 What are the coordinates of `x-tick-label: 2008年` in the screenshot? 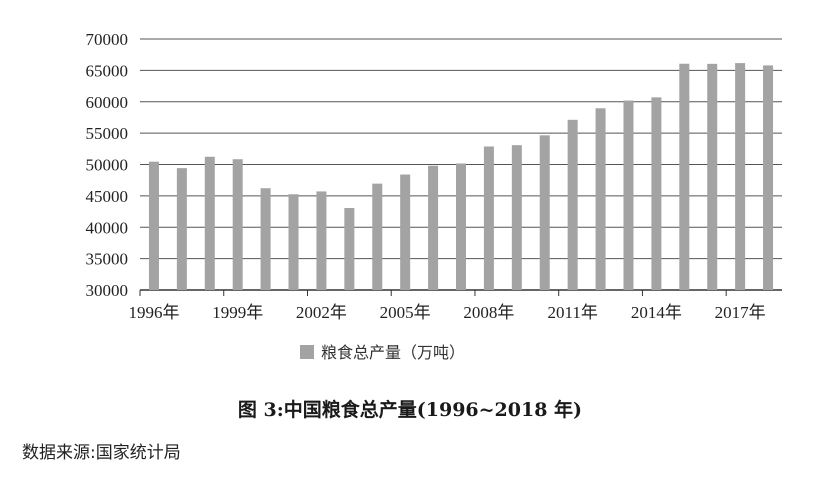 It's located at (488, 312).